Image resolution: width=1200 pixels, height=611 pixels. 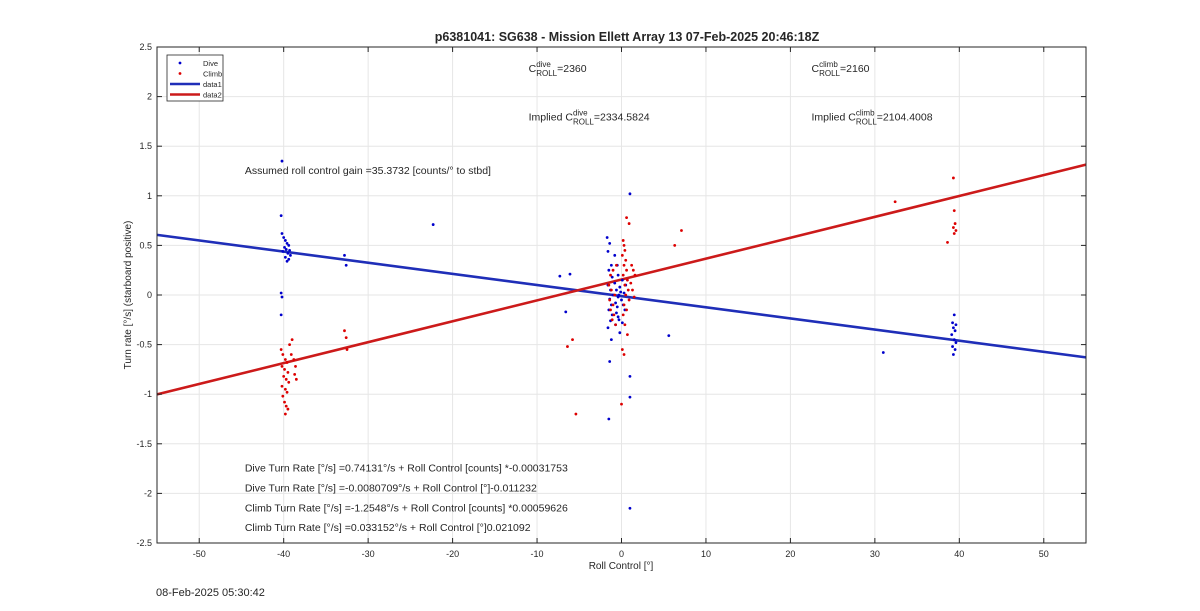 I want to click on legend-marker-dive, so click(x=180, y=63).